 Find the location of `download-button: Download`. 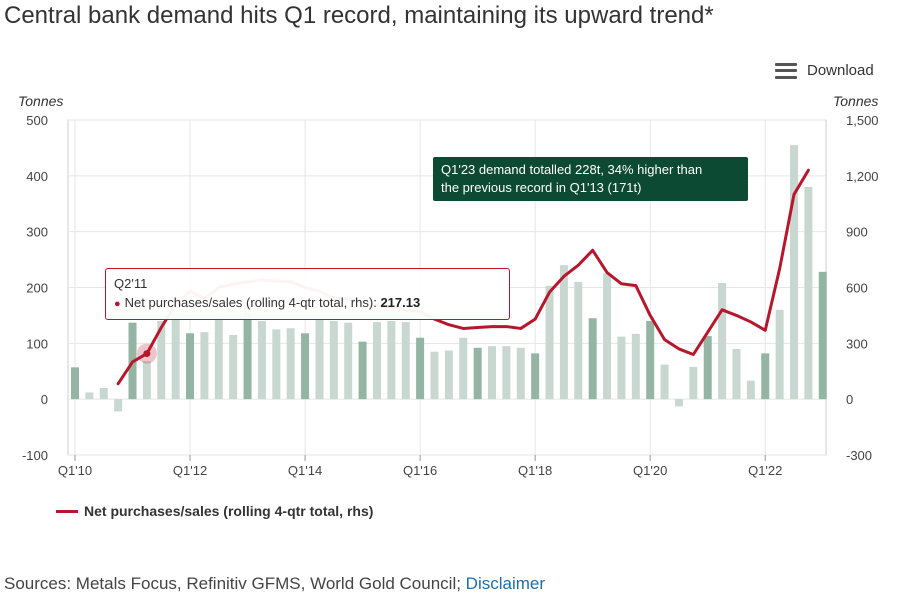

download-button: Download is located at coordinates (824, 70).